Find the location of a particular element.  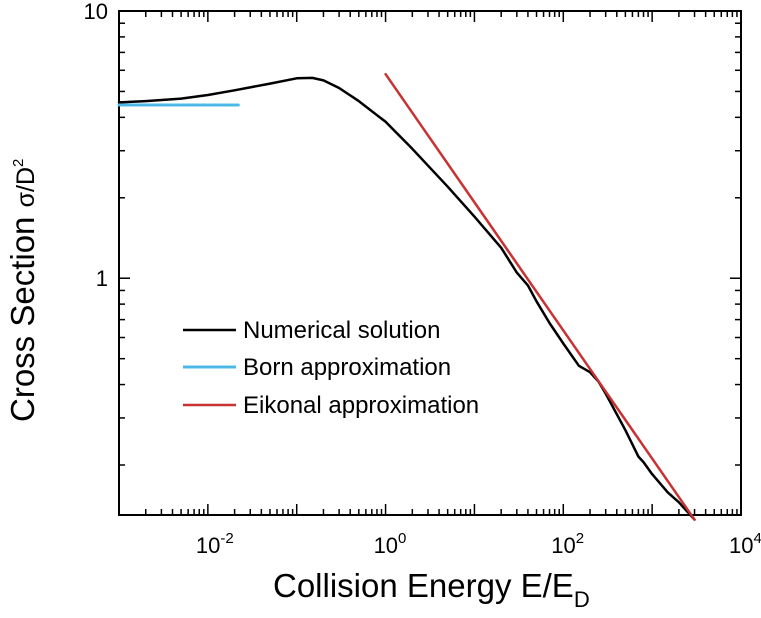

legend-label-numerical: Numerical solution is located at coordinates (341, 330).